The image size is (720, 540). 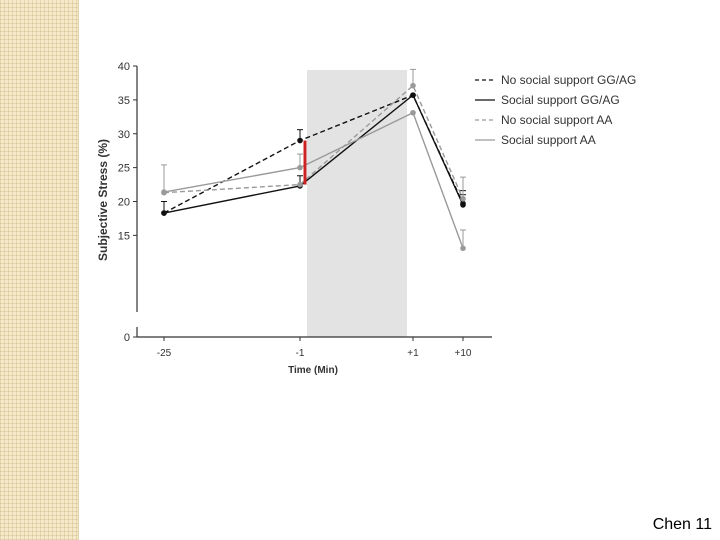 I want to click on x-tick-label: -1, so click(x=300, y=353).